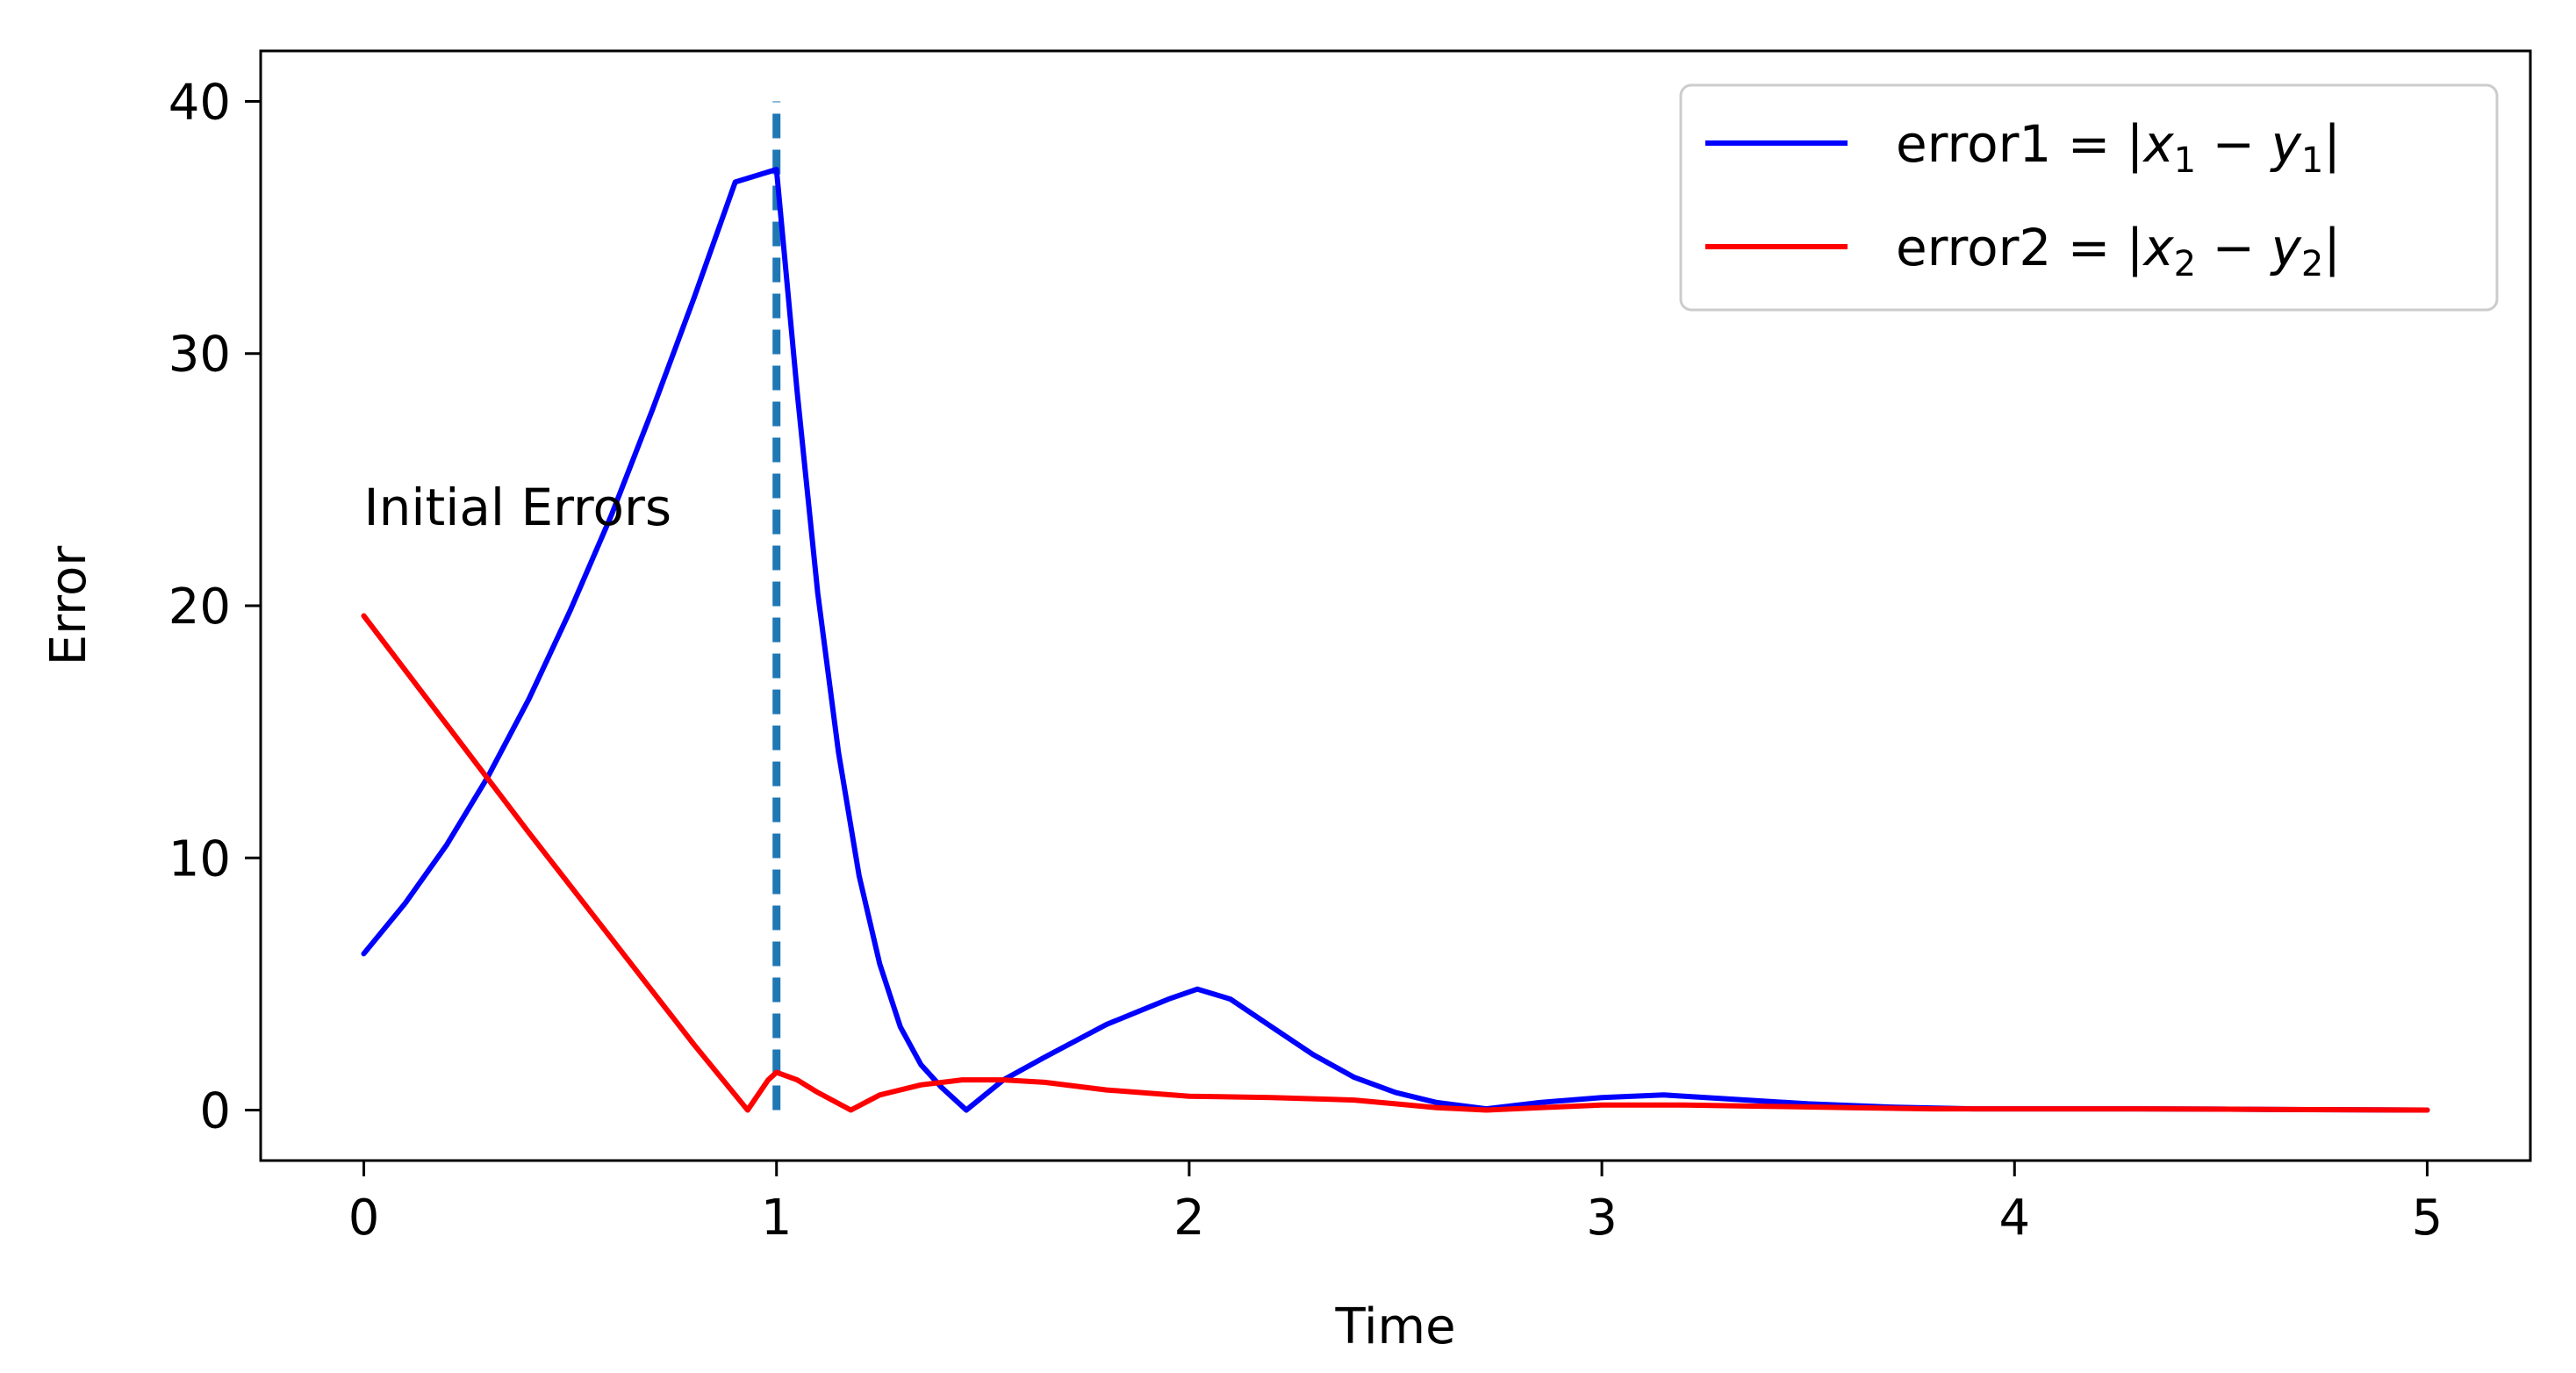  I want to click on y-tick-label: 0, so click(215, 1111).